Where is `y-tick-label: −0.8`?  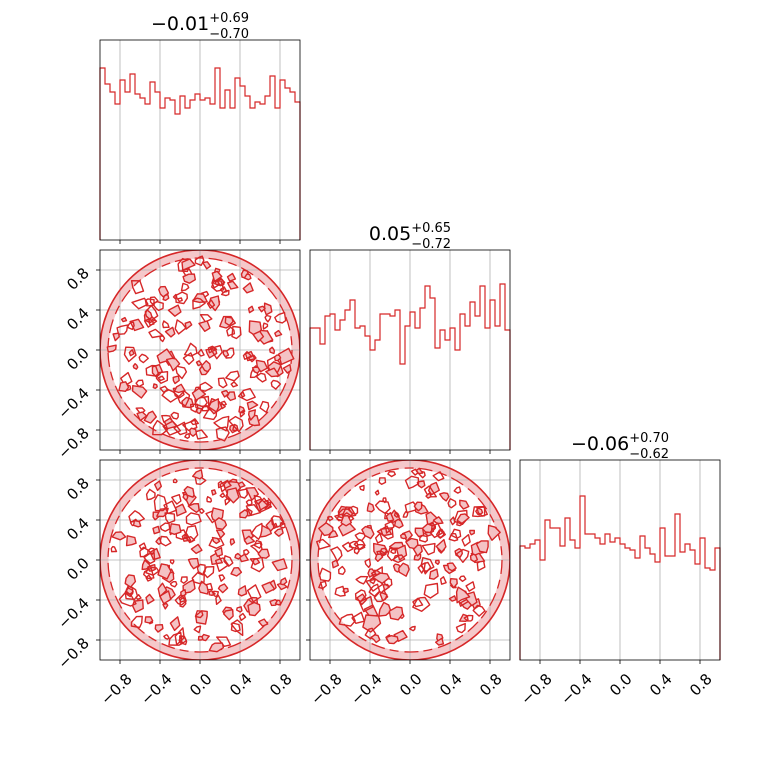
y-tick-label: −0.8 is located at coordinates (73, 443).